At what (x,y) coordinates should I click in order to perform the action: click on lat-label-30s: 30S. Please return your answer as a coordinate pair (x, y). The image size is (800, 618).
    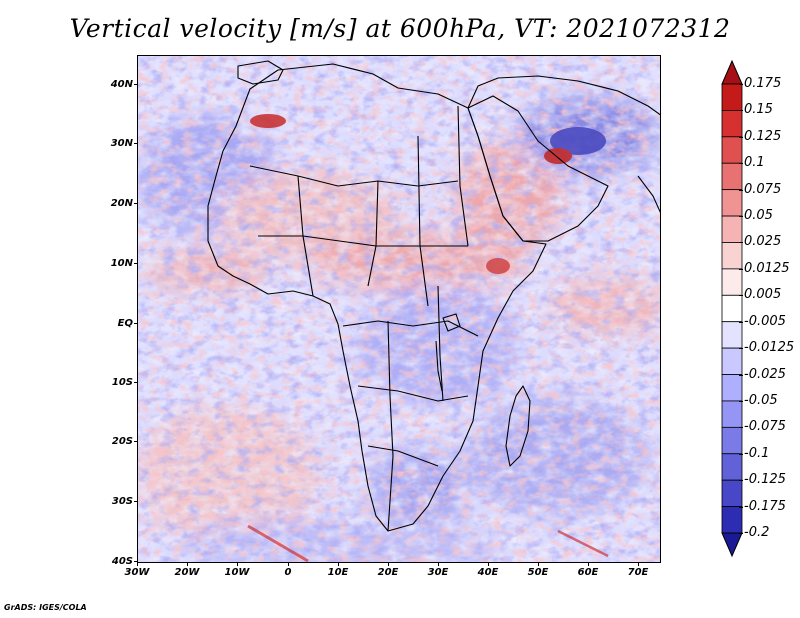
    Looking at the image, I should click on (122, 501).